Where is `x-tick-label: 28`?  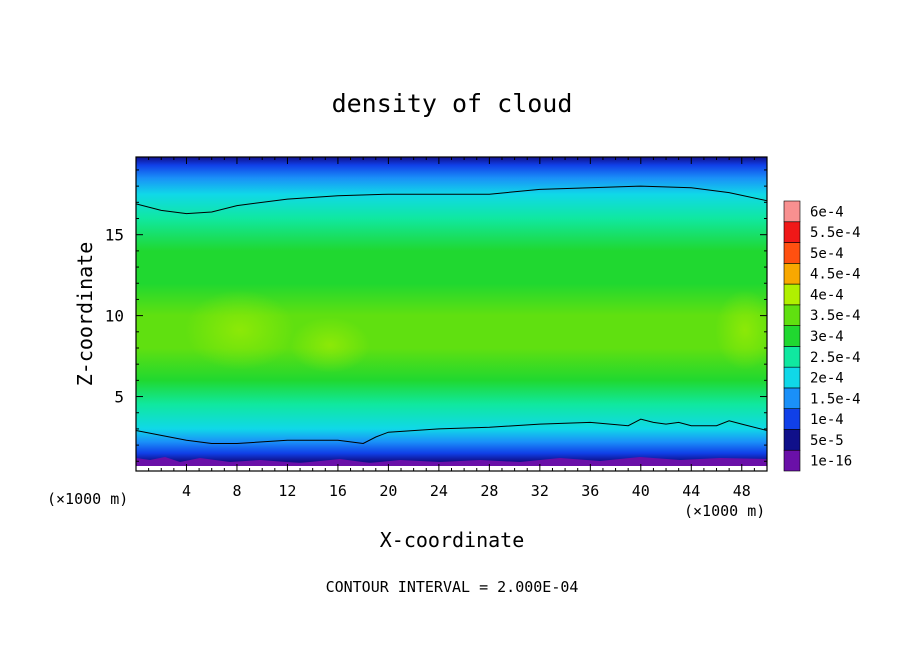
x-tick-label: 28 is located at coordinates (489, 491).